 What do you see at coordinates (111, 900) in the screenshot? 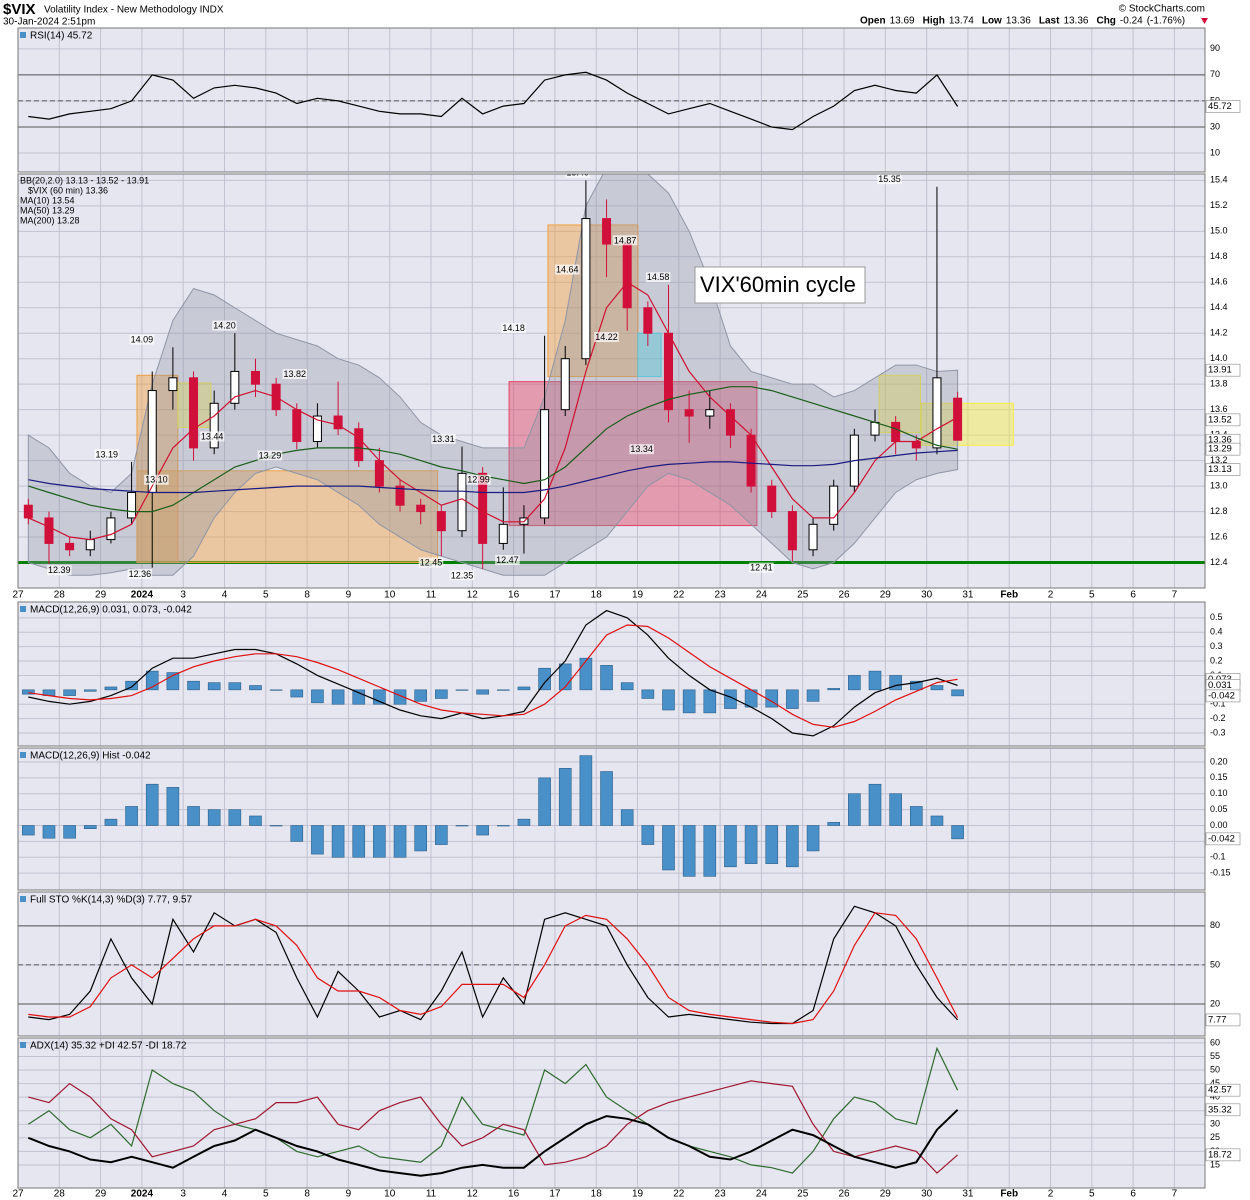
I see `panel-title: Full STO %K(14,3) %D(3) 7.77, 9.57` at bounding box center [111, 900].